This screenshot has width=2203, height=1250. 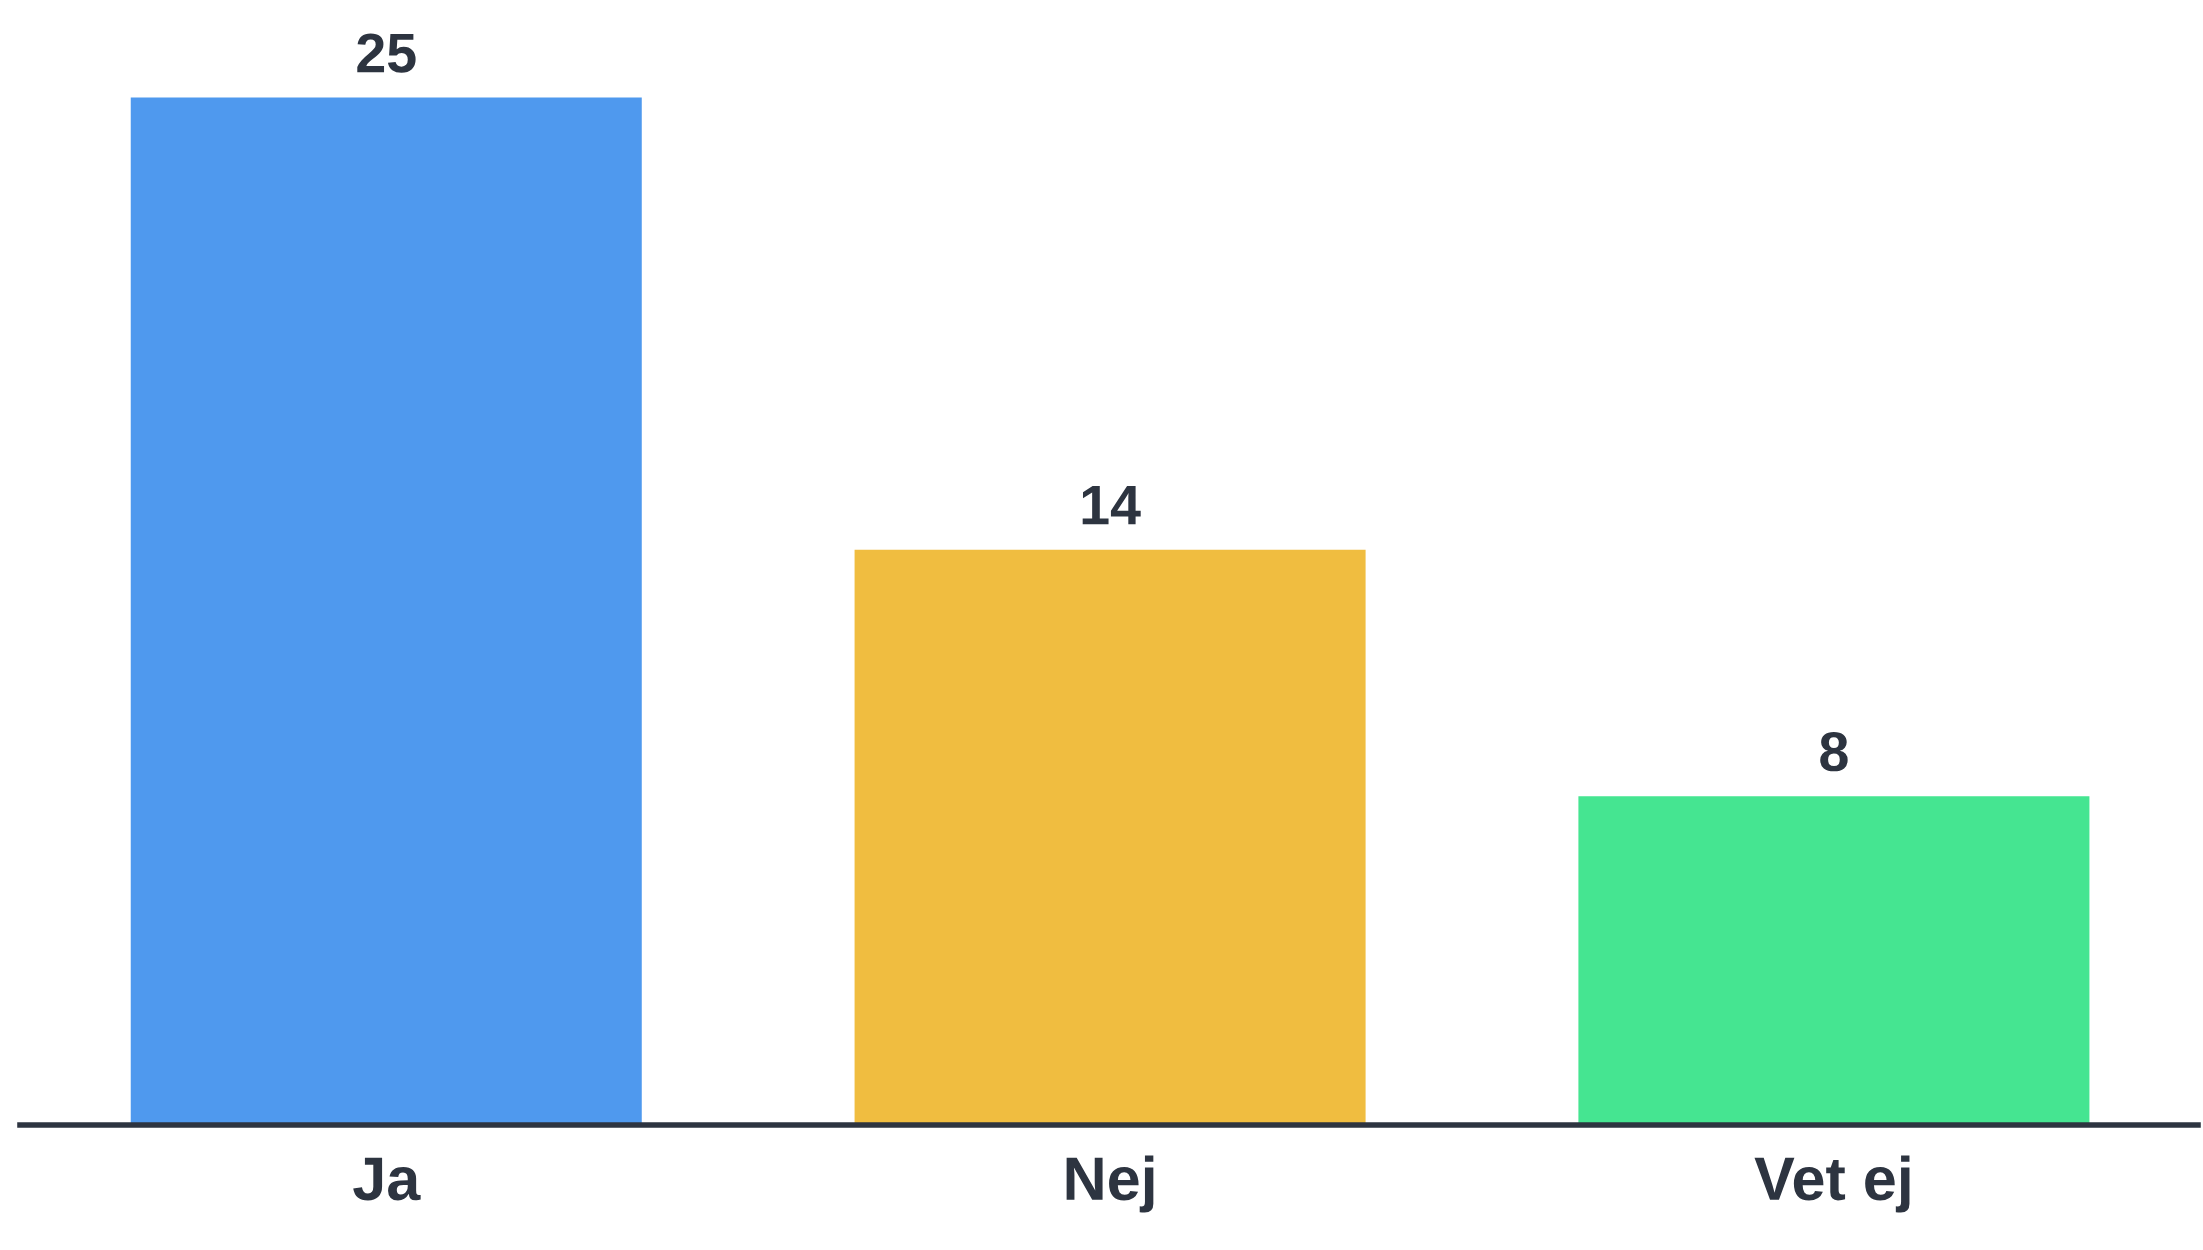 I want to click on data-label: 14, so click(x=1111, y=505).